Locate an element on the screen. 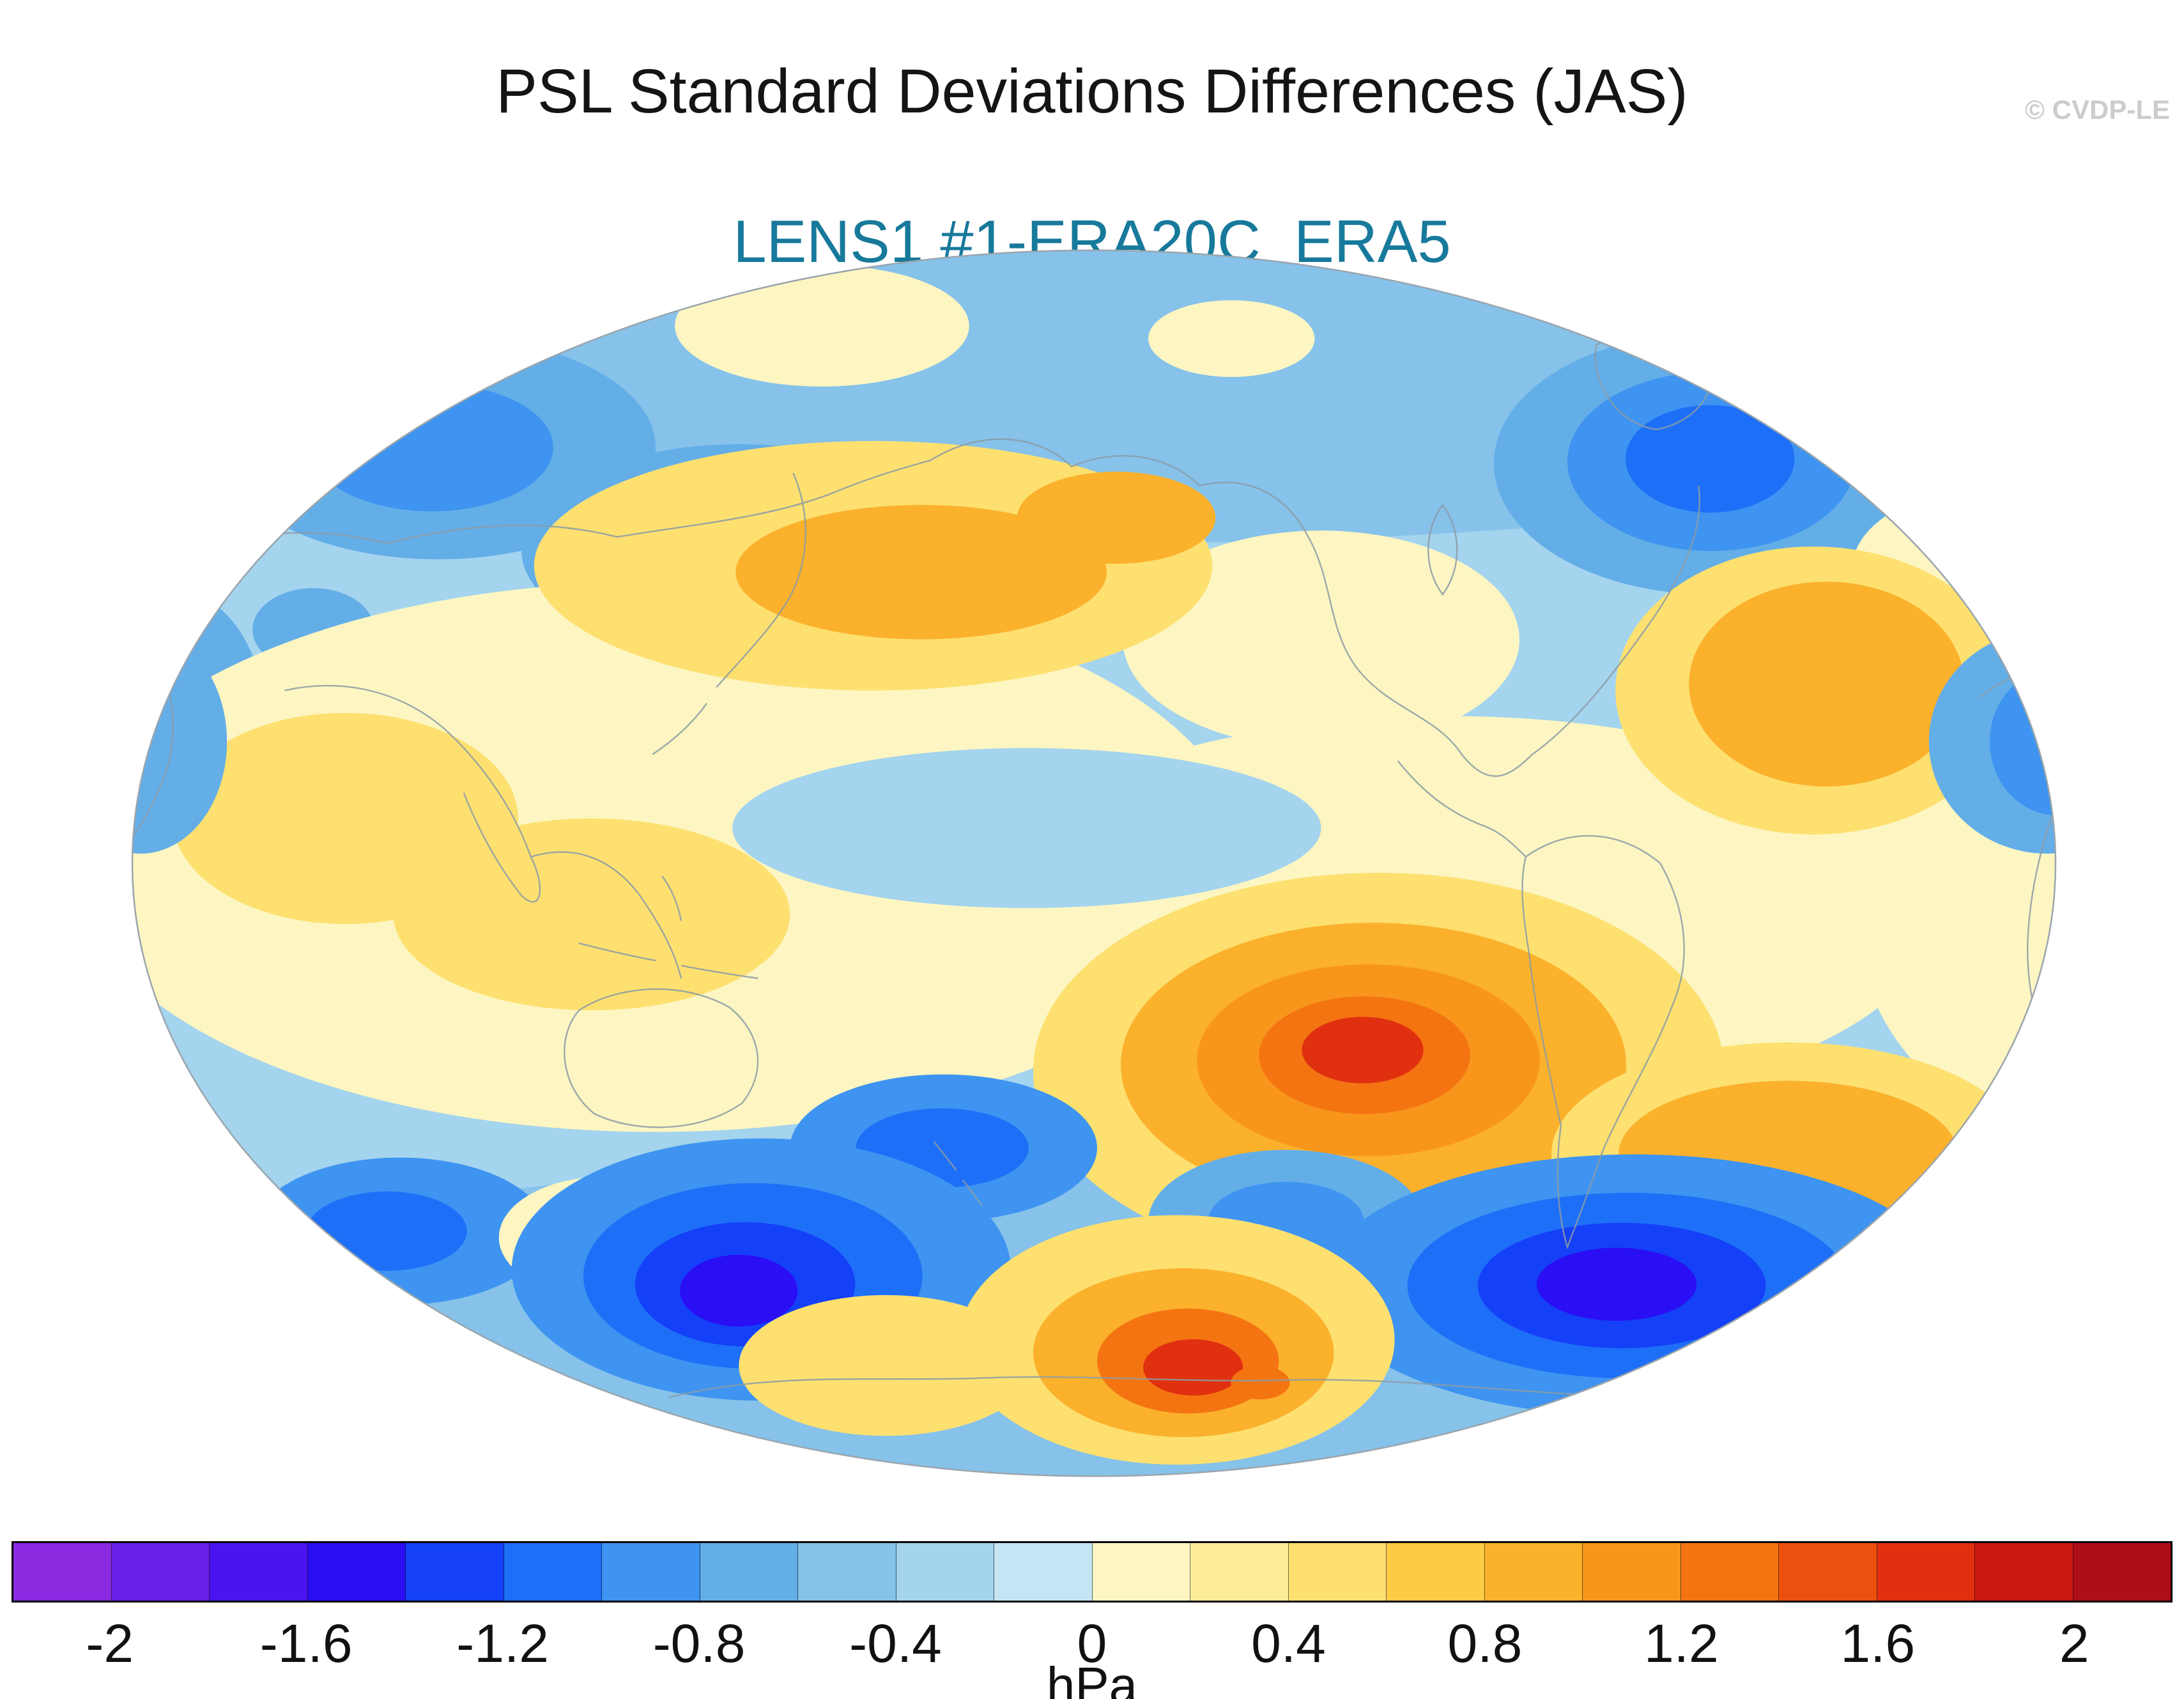  coastline-asia-south is located at coordinates (483, 831).